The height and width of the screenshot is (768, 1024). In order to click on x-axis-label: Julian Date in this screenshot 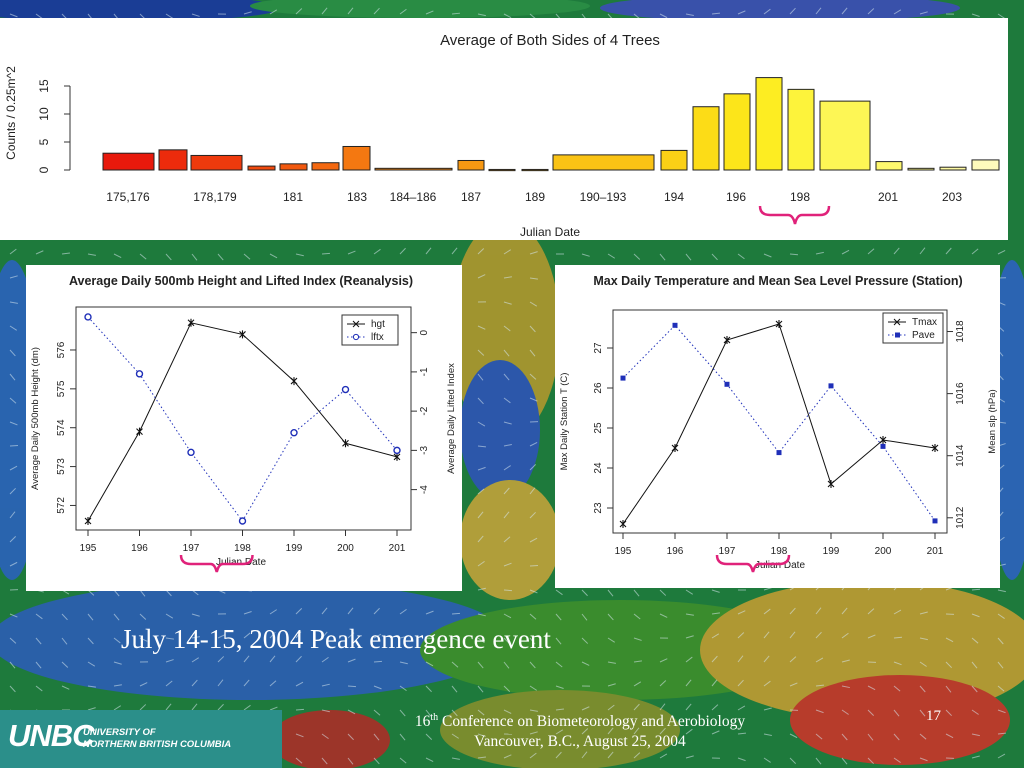, I will do `click(780, 565)`.